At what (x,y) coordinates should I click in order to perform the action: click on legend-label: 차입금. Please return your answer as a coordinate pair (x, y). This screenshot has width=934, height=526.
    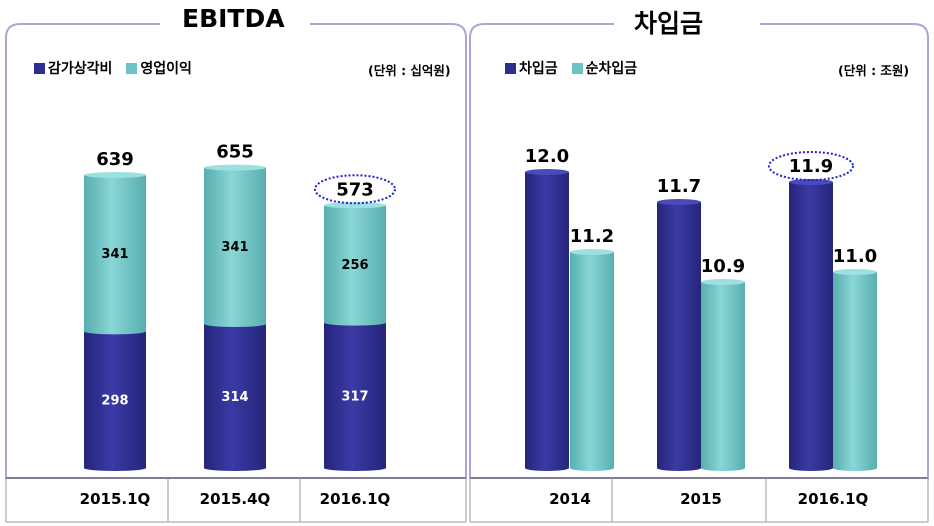
    Looking at the image, I should click on (538, 69).